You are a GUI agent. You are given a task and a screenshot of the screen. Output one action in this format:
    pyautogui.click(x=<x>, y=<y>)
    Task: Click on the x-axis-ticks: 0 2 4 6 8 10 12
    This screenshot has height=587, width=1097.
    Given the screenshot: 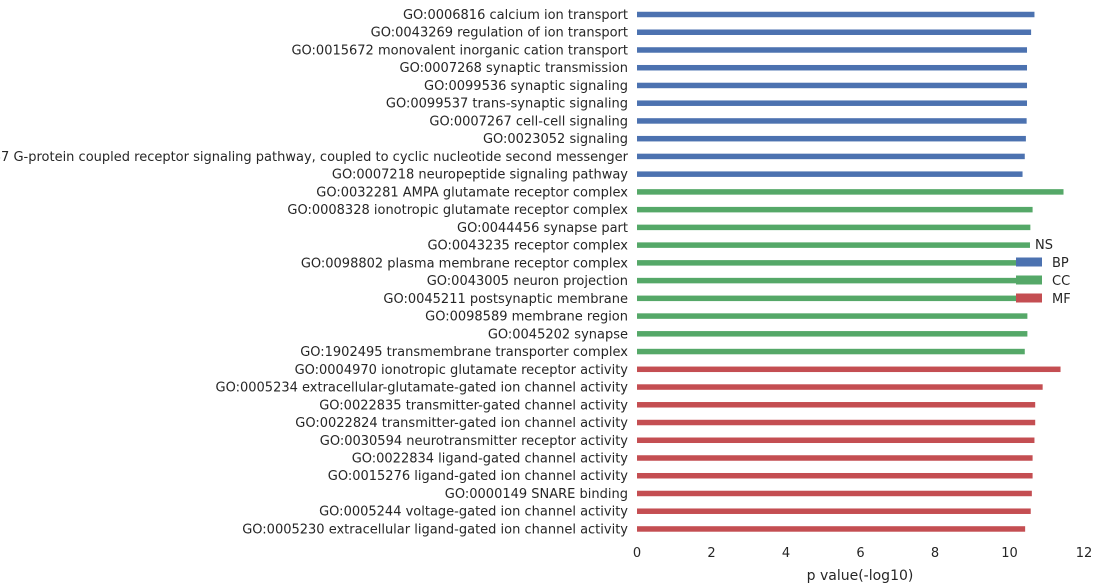 What is the action you would take?
    pyautogui.click(x=862, y=553)
    